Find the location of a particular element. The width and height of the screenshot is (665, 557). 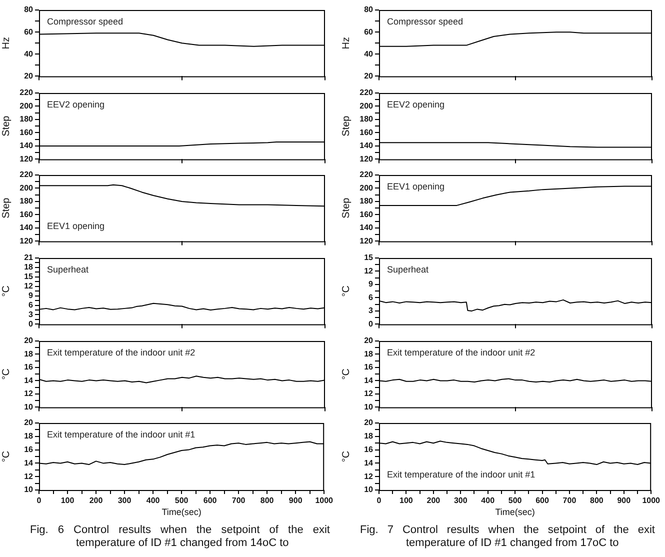

annotation: Superheat is located at coordinates (68, 269).